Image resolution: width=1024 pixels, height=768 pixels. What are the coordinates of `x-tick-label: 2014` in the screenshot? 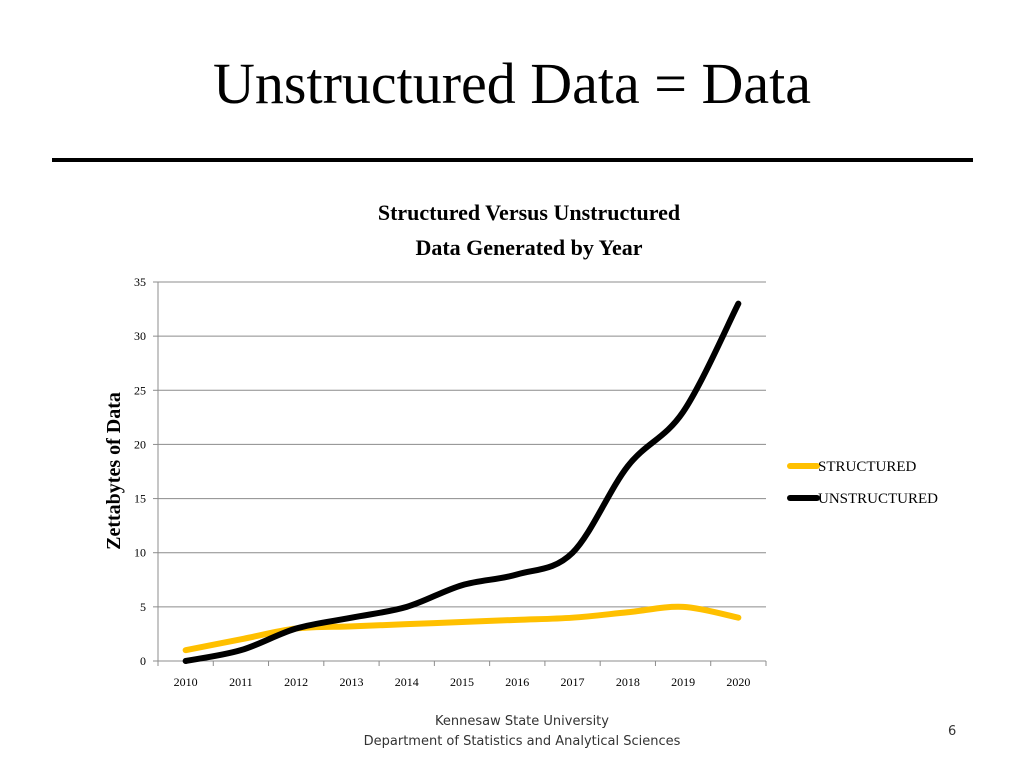 It's located at (407, 682).